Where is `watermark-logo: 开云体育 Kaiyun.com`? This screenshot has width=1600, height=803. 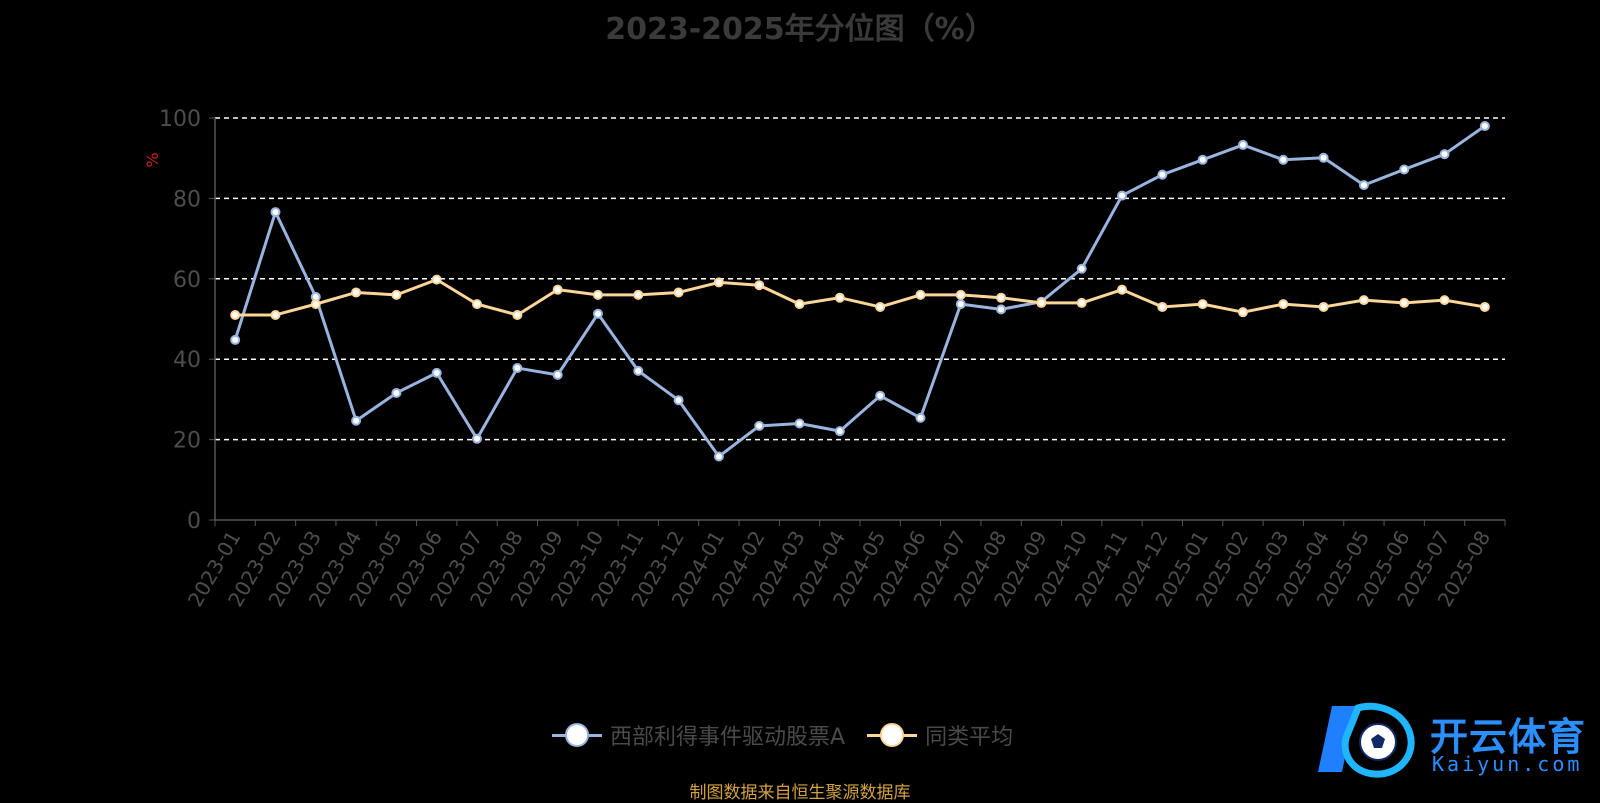 watermark-logo: 开云体育 Kaiyun.com is located at coordinates (1450, 739).